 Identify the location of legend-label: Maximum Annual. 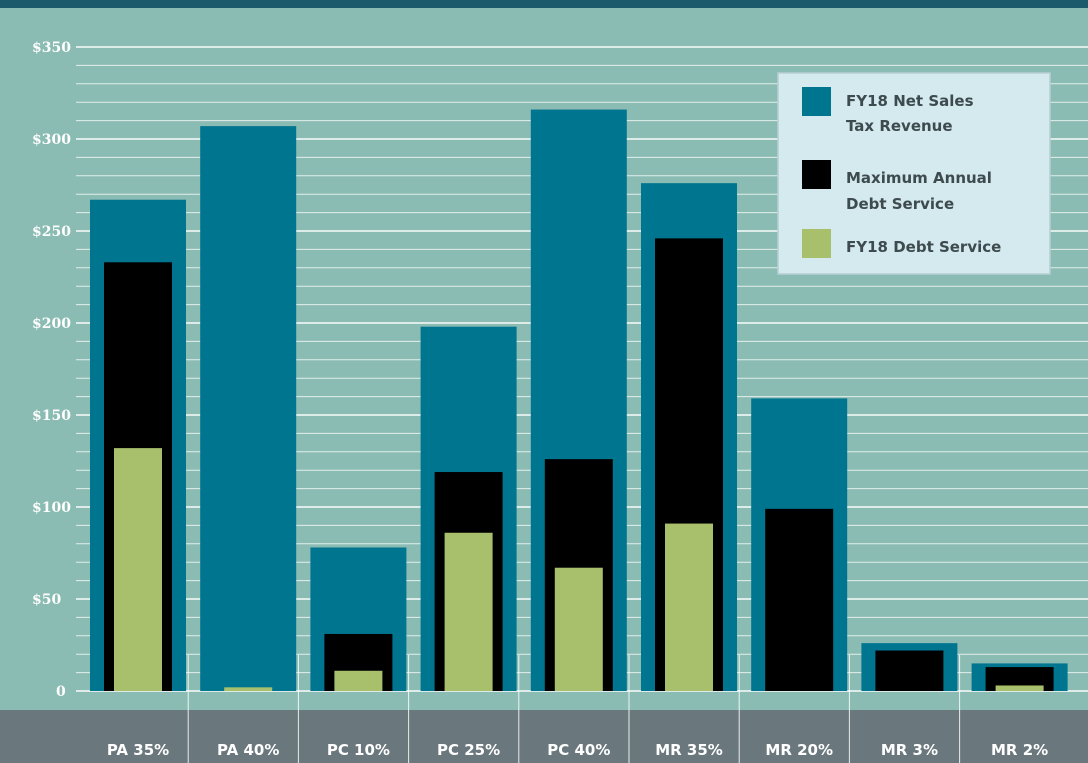
(919, 178).